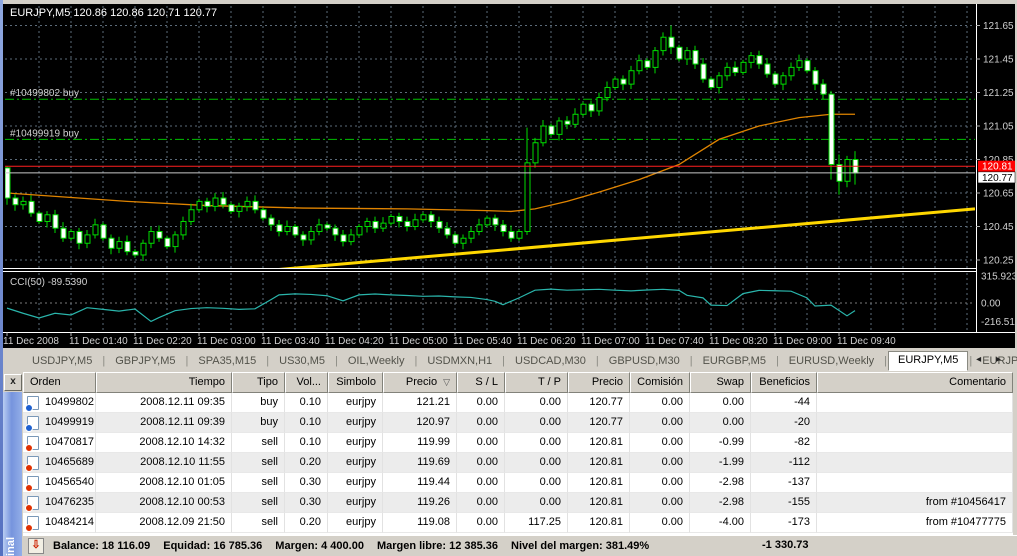  What do you see at coordinates (227, 360) in the screenshot?
I see `tab-spa35-m15: SPA35,M15` at bounding box center [227, 360].